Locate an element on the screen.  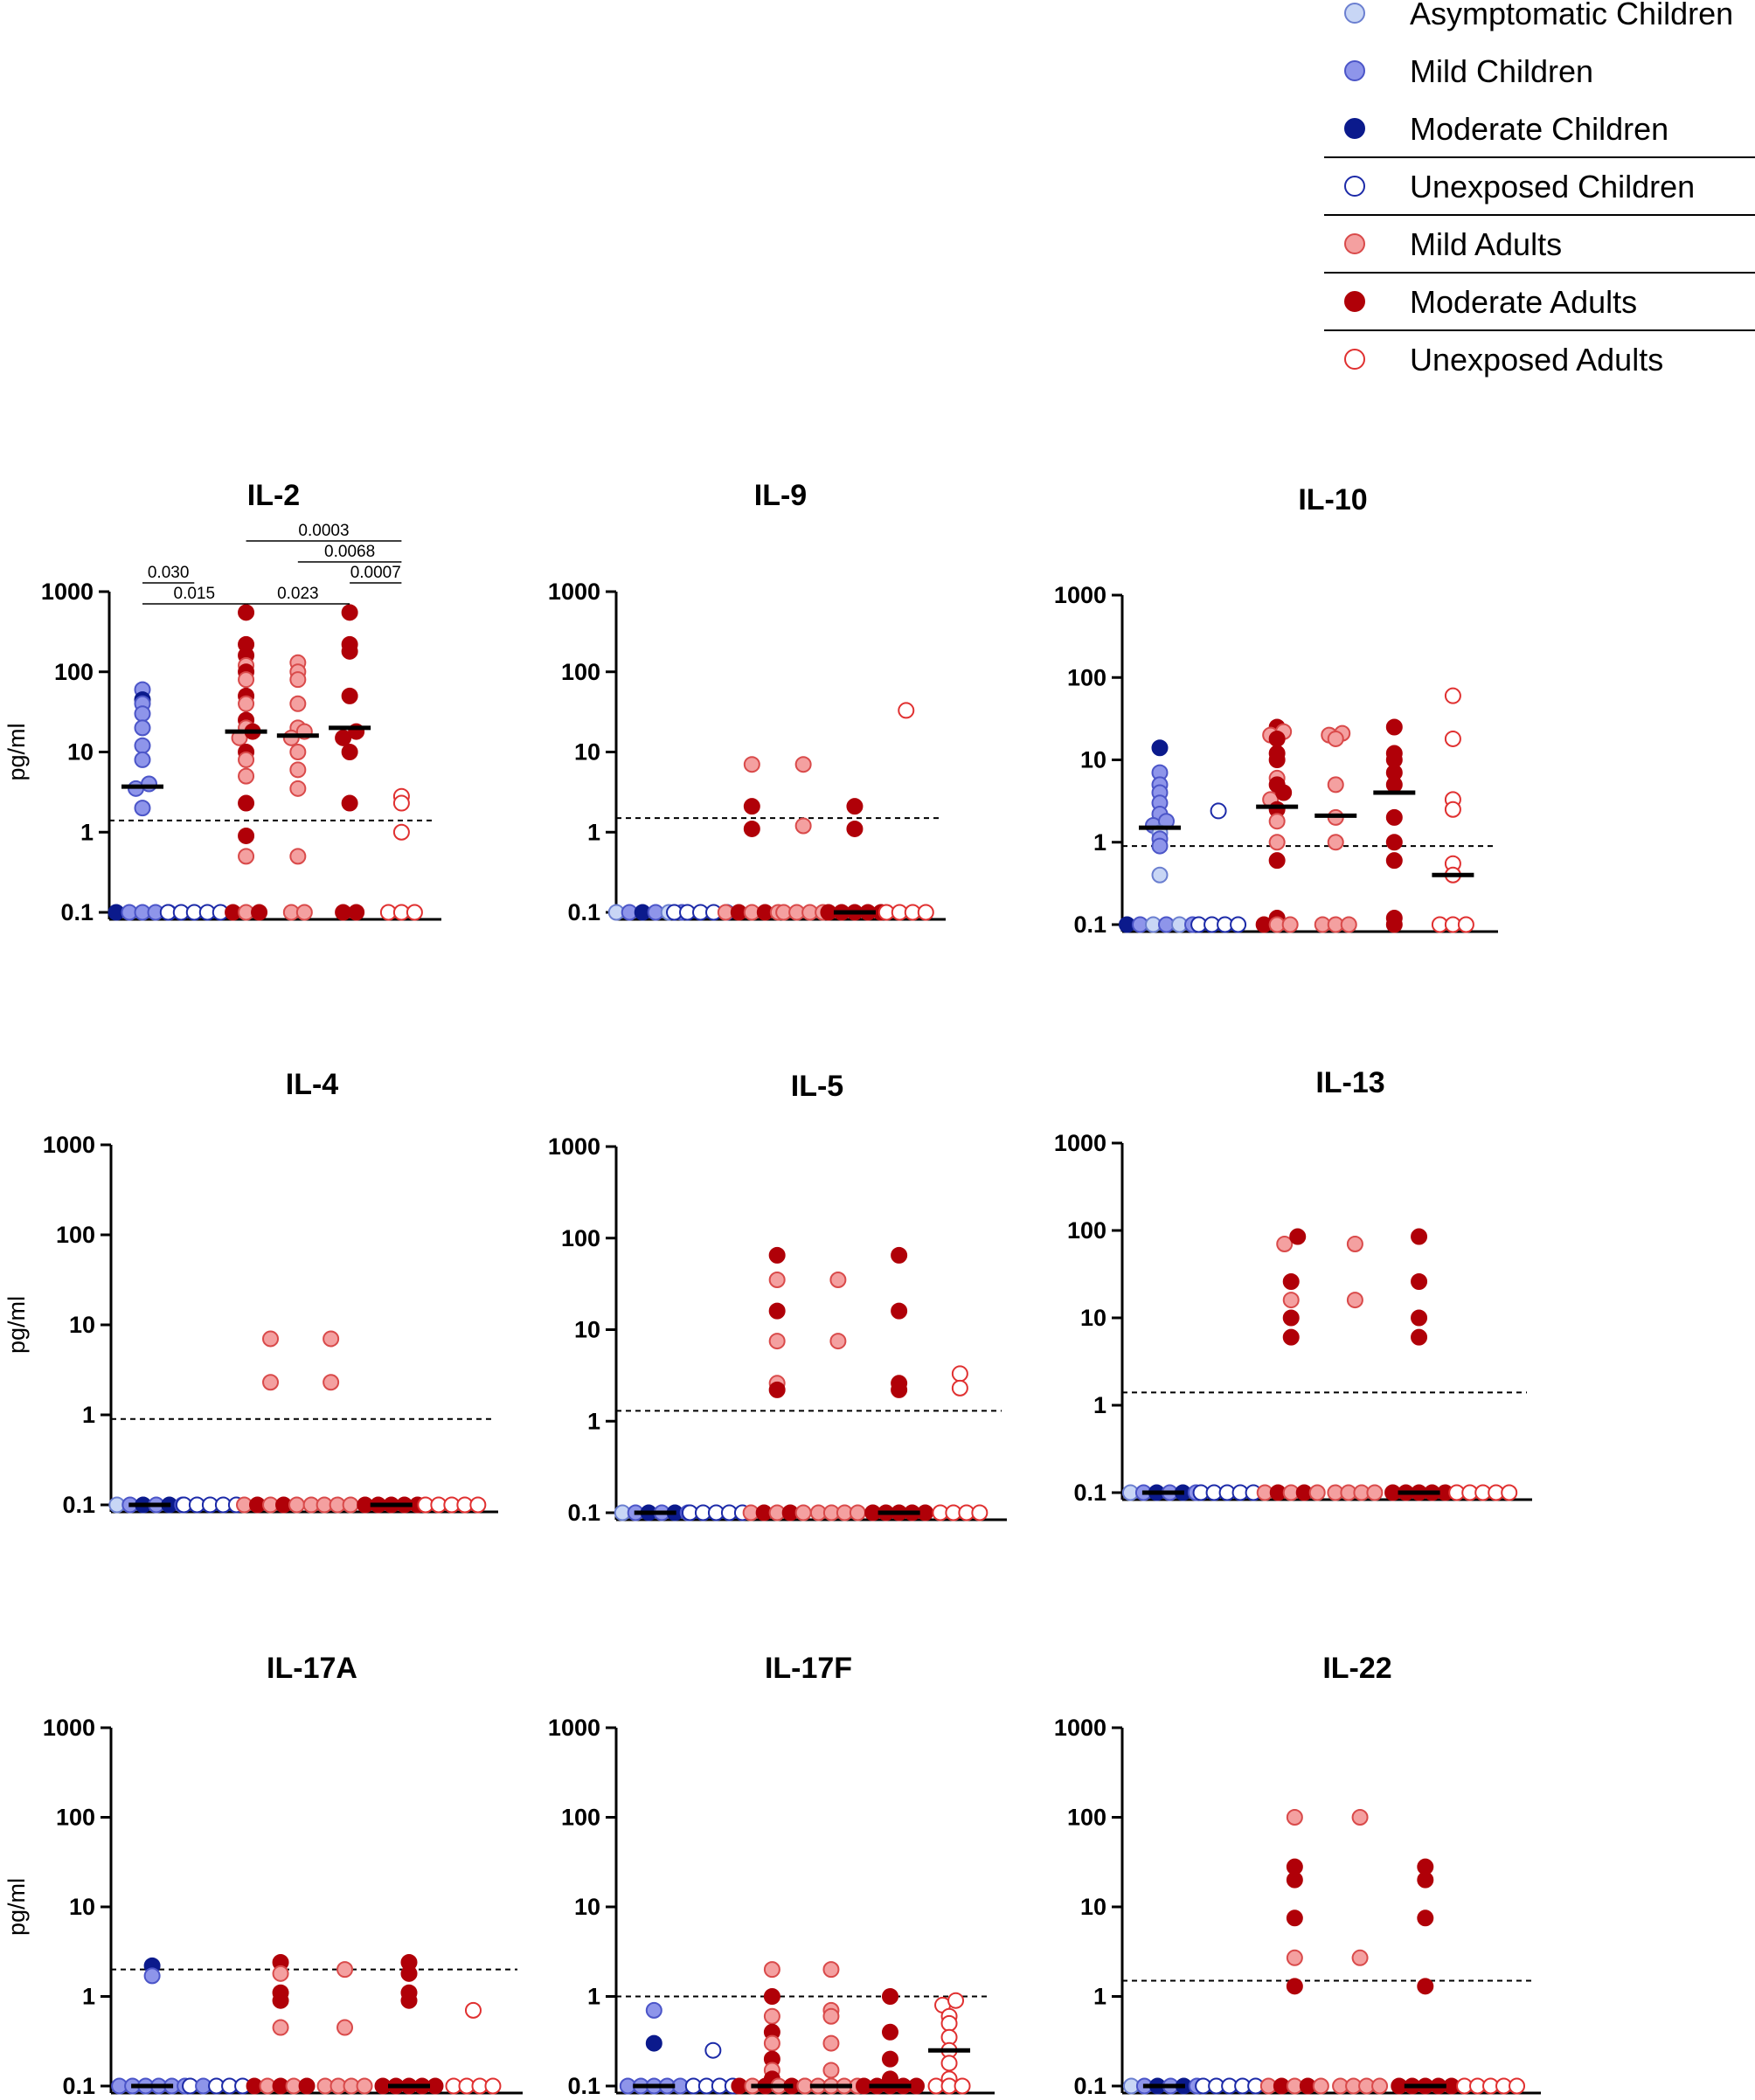
p-value-label: 0.015 is located at coordinates (195, 594).